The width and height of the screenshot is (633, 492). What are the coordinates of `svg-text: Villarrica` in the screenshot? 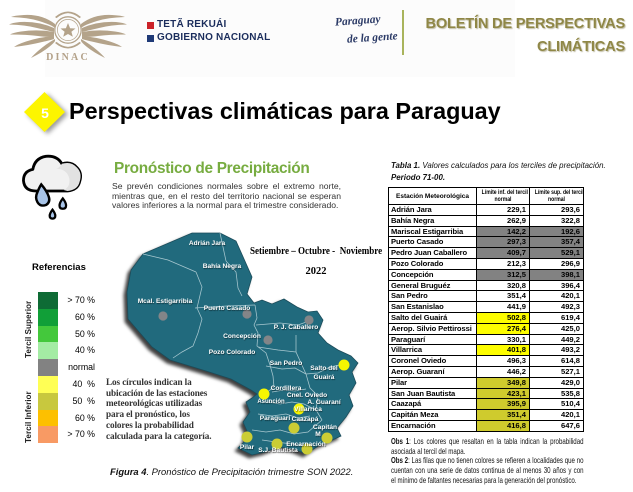 It's located at (308, 409).